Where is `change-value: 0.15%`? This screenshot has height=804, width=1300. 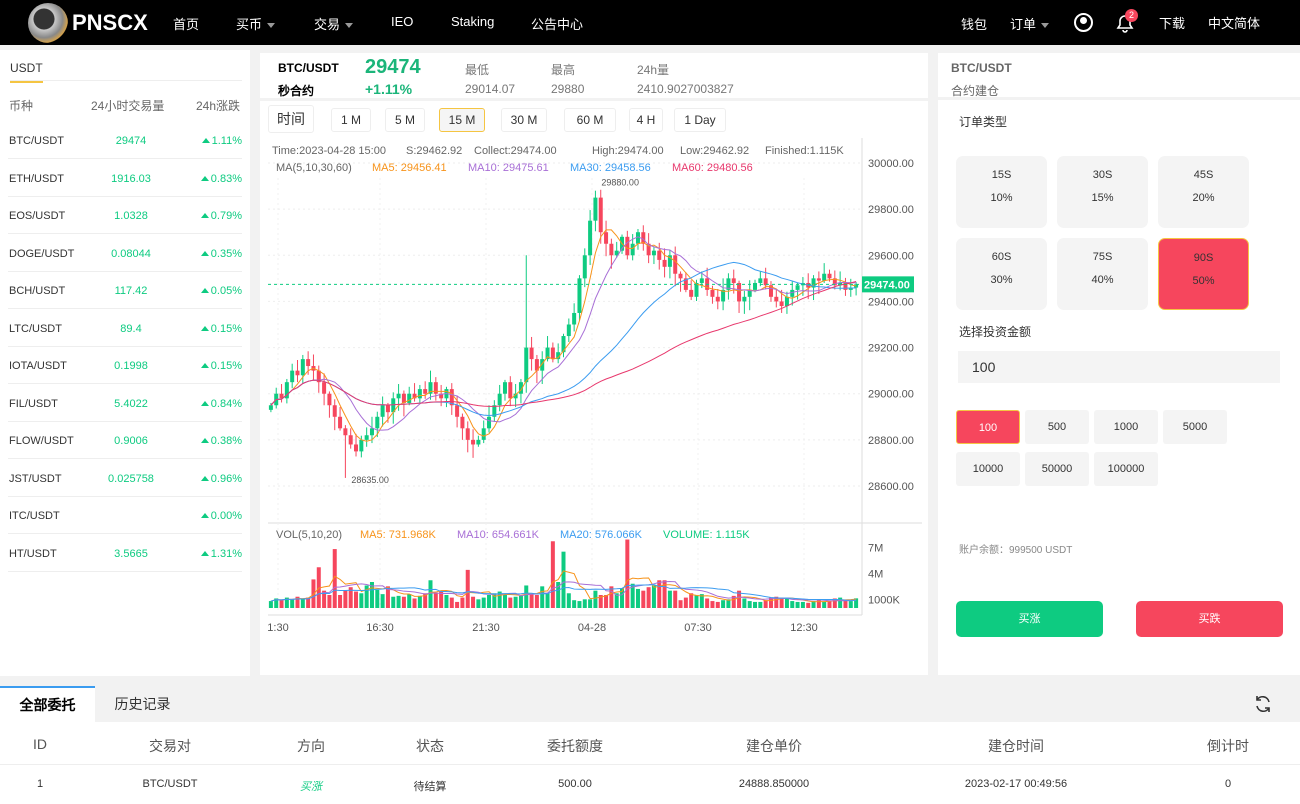 change-value: 0.15% is located at coordinates (226, 366).